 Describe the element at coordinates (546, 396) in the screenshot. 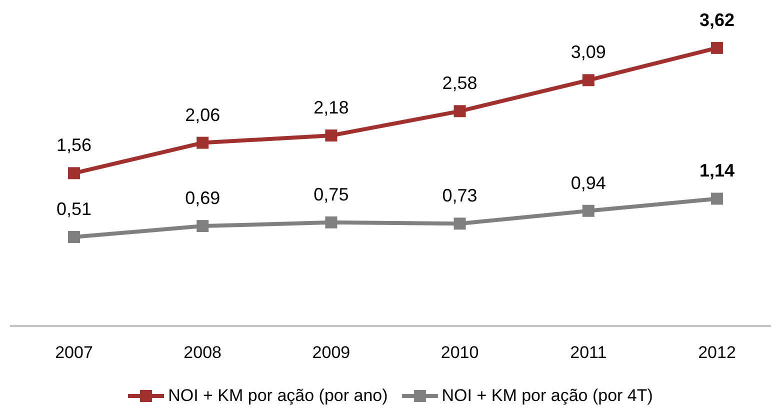

I see `legend-label: NOI + KM por ação (por 4T)` at that location.